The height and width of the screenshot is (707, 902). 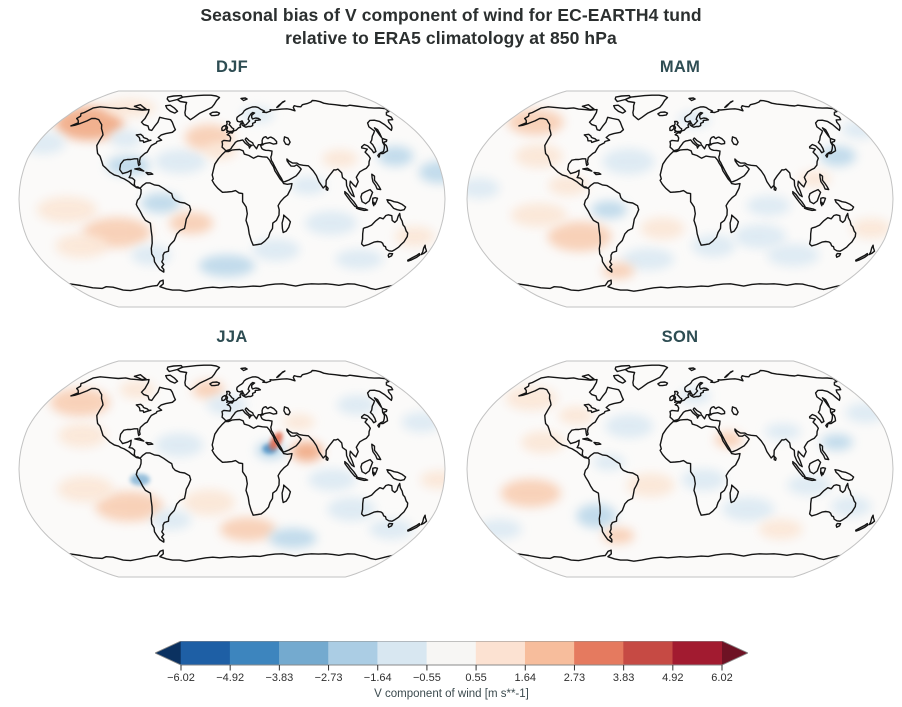 I want to click on colorbar-extend-left, so click(x=168, y=653).